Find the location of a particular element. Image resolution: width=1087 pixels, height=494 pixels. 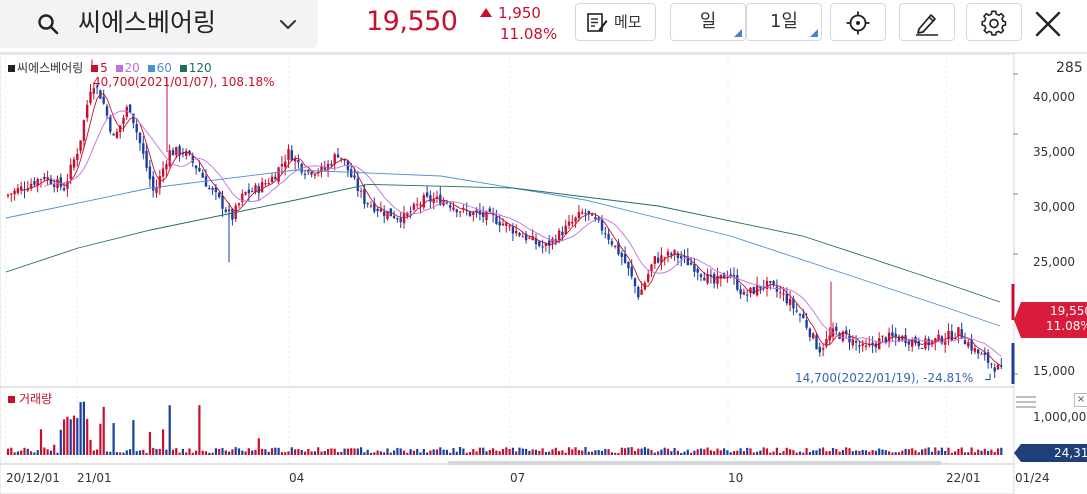

chart-type-label: 일 is located at coordinates (708, 21).